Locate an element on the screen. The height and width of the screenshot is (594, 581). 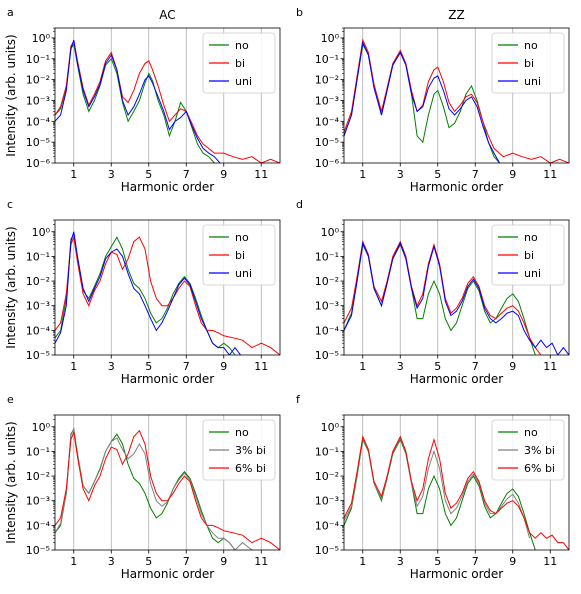
y-tick-label: 10⁻⁶ is located at coordinates (38, 163).